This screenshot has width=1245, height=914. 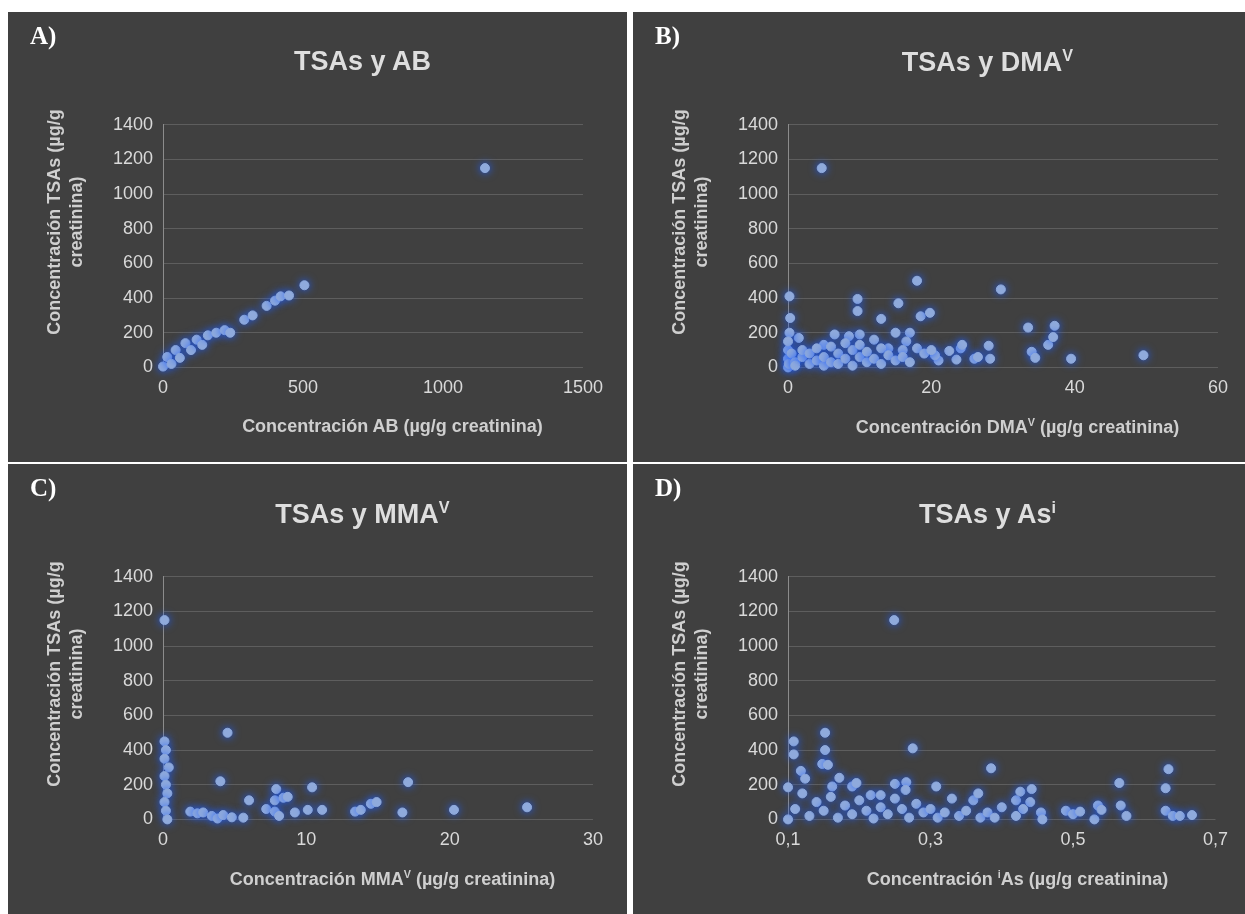 What do you see at coordinates (987, 62) in the screenshot?
I see `chart-title: TSAs y DMA$^{V}$` at bounding box center [987, 62].